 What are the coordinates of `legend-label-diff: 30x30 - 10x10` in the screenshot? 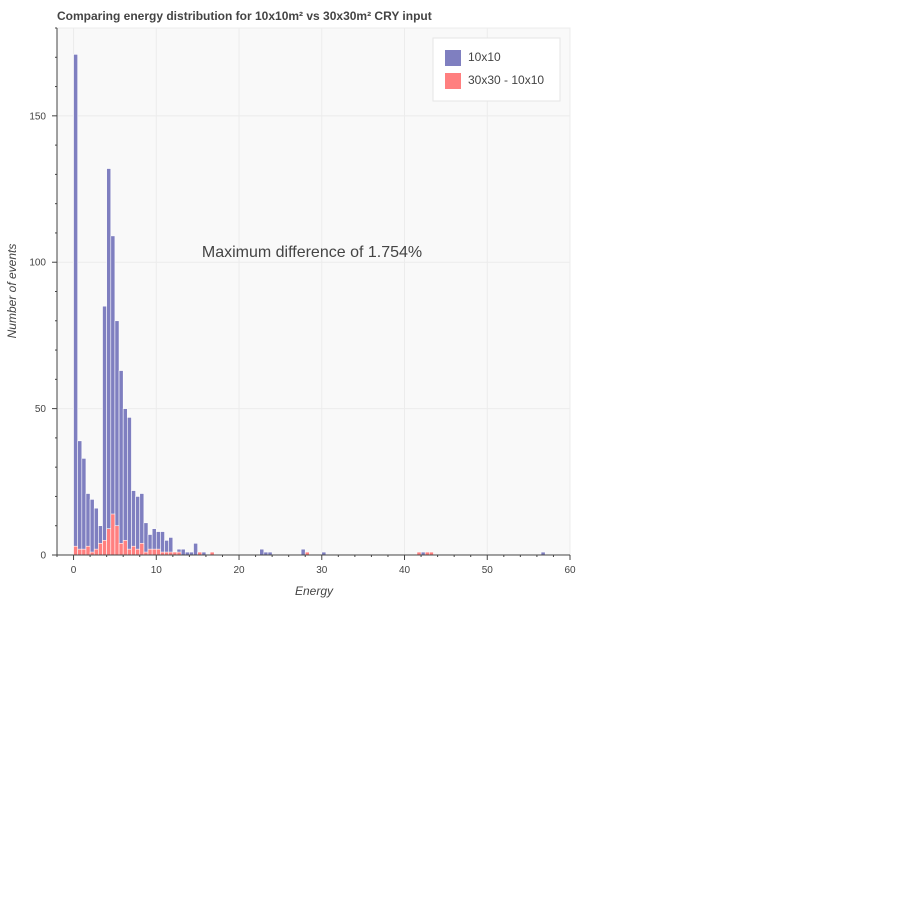 It's located at (506, 80).